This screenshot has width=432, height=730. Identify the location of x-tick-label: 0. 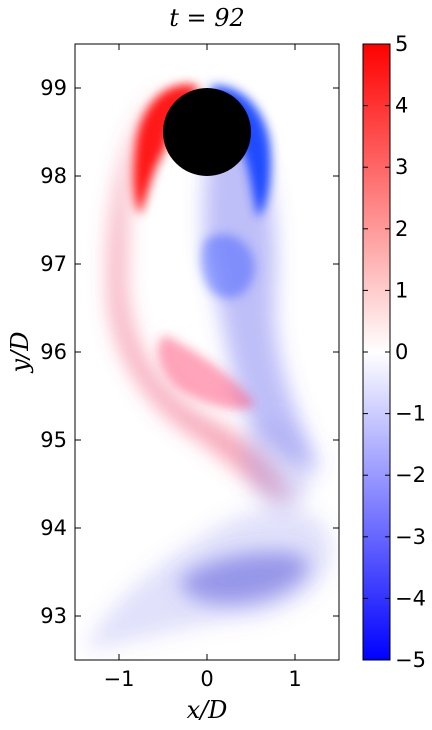
(206, 679).